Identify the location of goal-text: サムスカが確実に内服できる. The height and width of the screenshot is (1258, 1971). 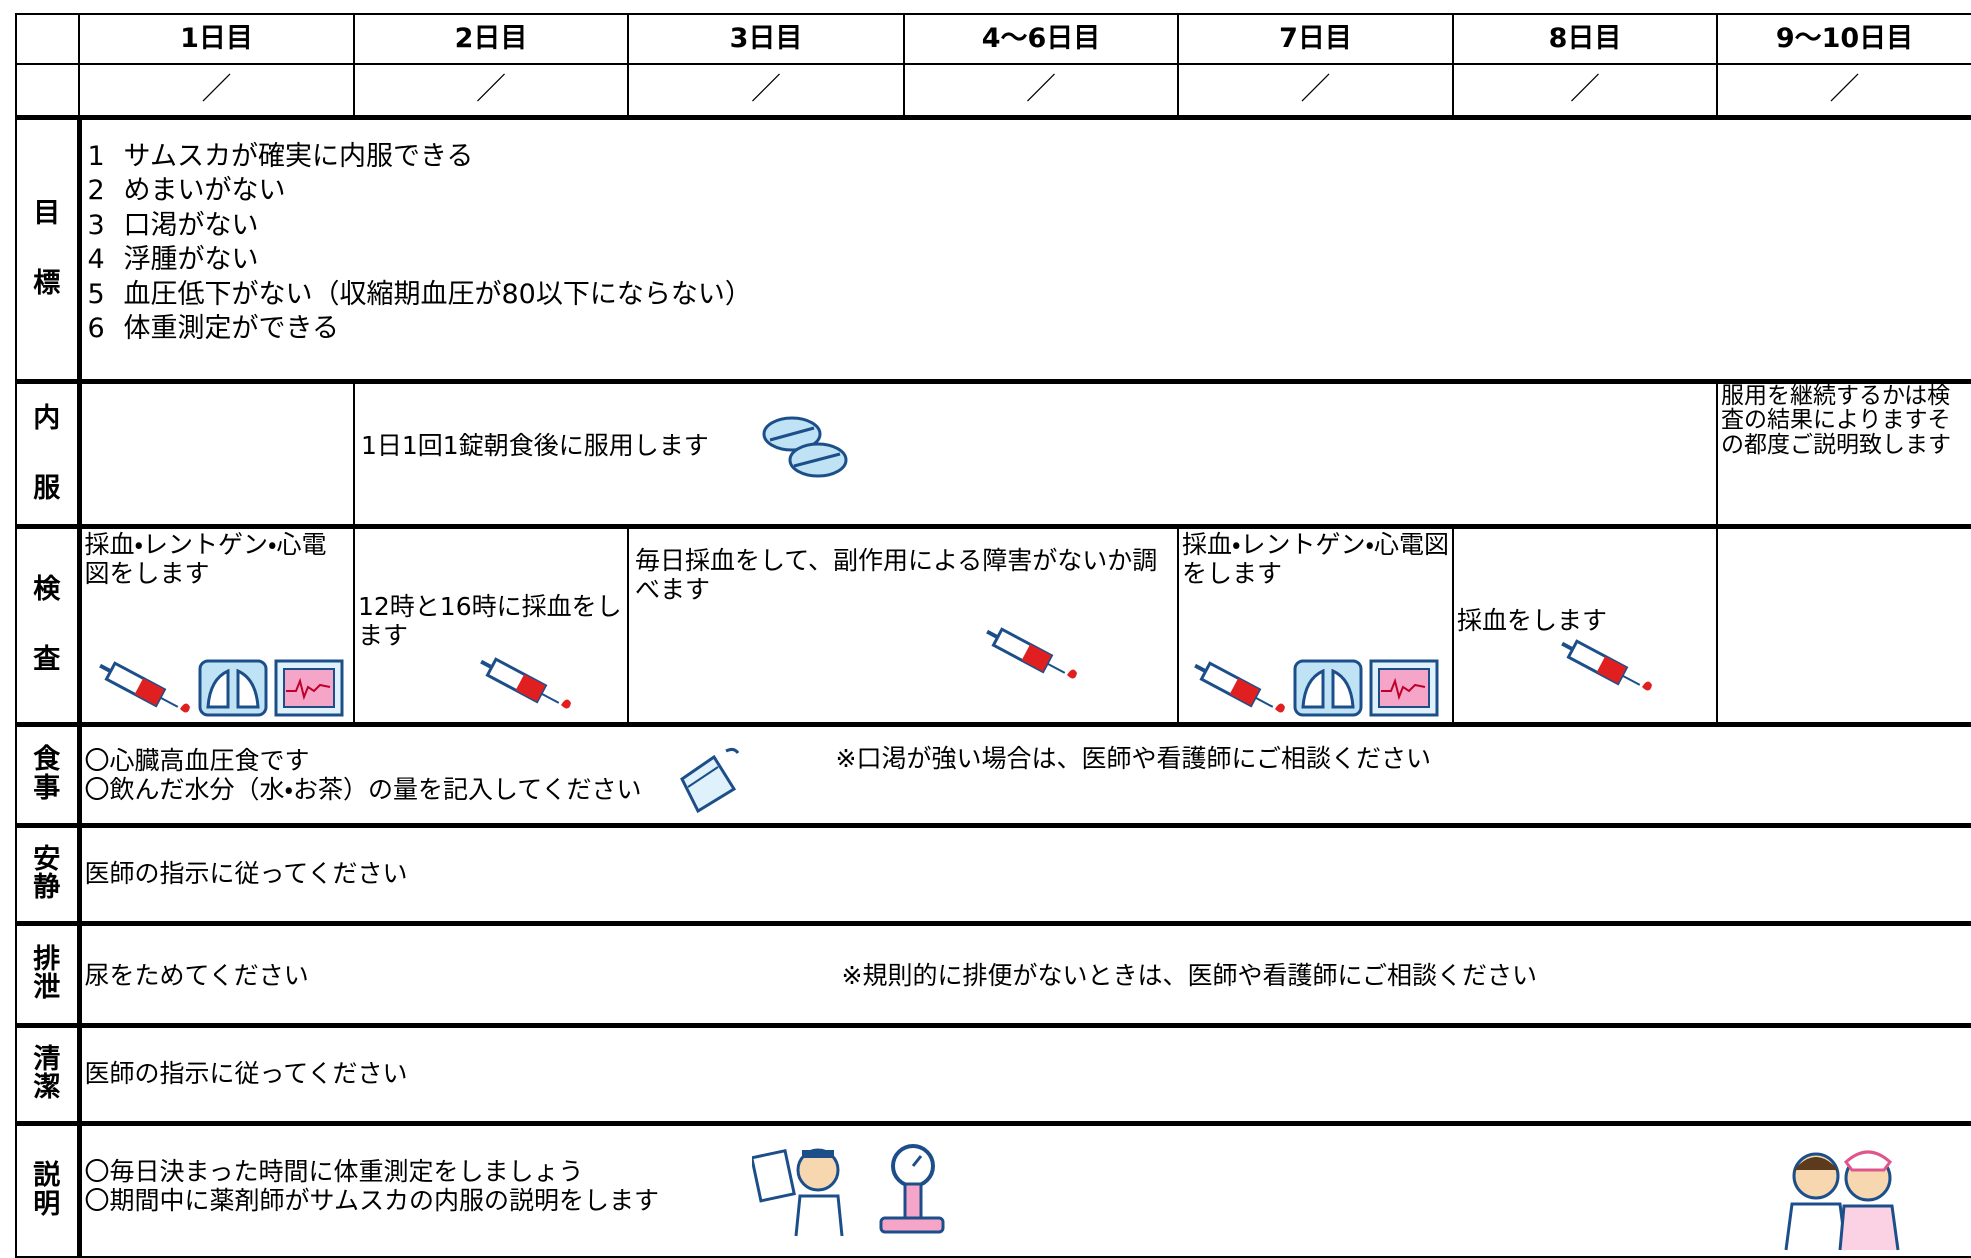
(299, 156).